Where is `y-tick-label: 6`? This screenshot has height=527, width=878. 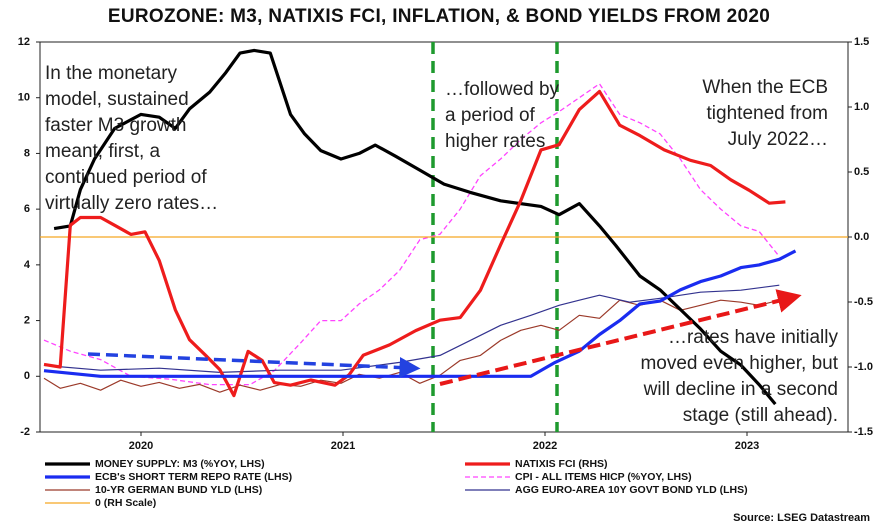 y-tick-label: 6 is located at coordinates (27, 209).